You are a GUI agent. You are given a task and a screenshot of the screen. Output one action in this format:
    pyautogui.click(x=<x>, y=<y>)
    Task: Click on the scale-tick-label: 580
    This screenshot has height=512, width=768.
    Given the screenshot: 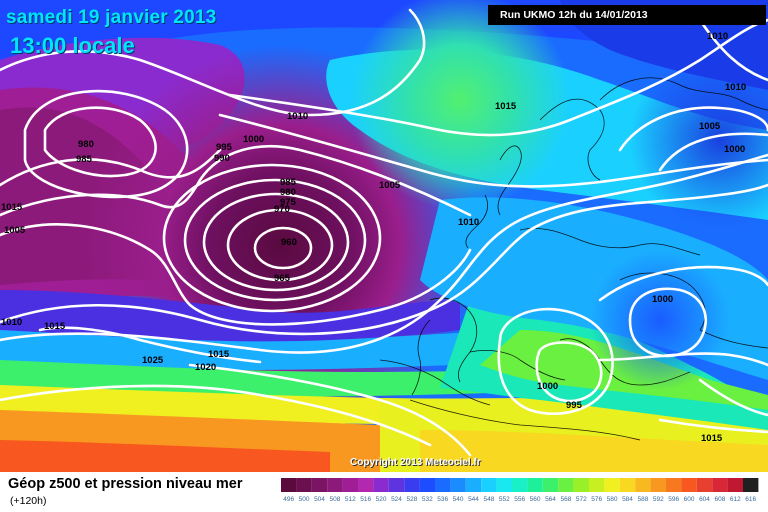 What is the action you would take?
    pyautogui.click(x=612, y=499)
    